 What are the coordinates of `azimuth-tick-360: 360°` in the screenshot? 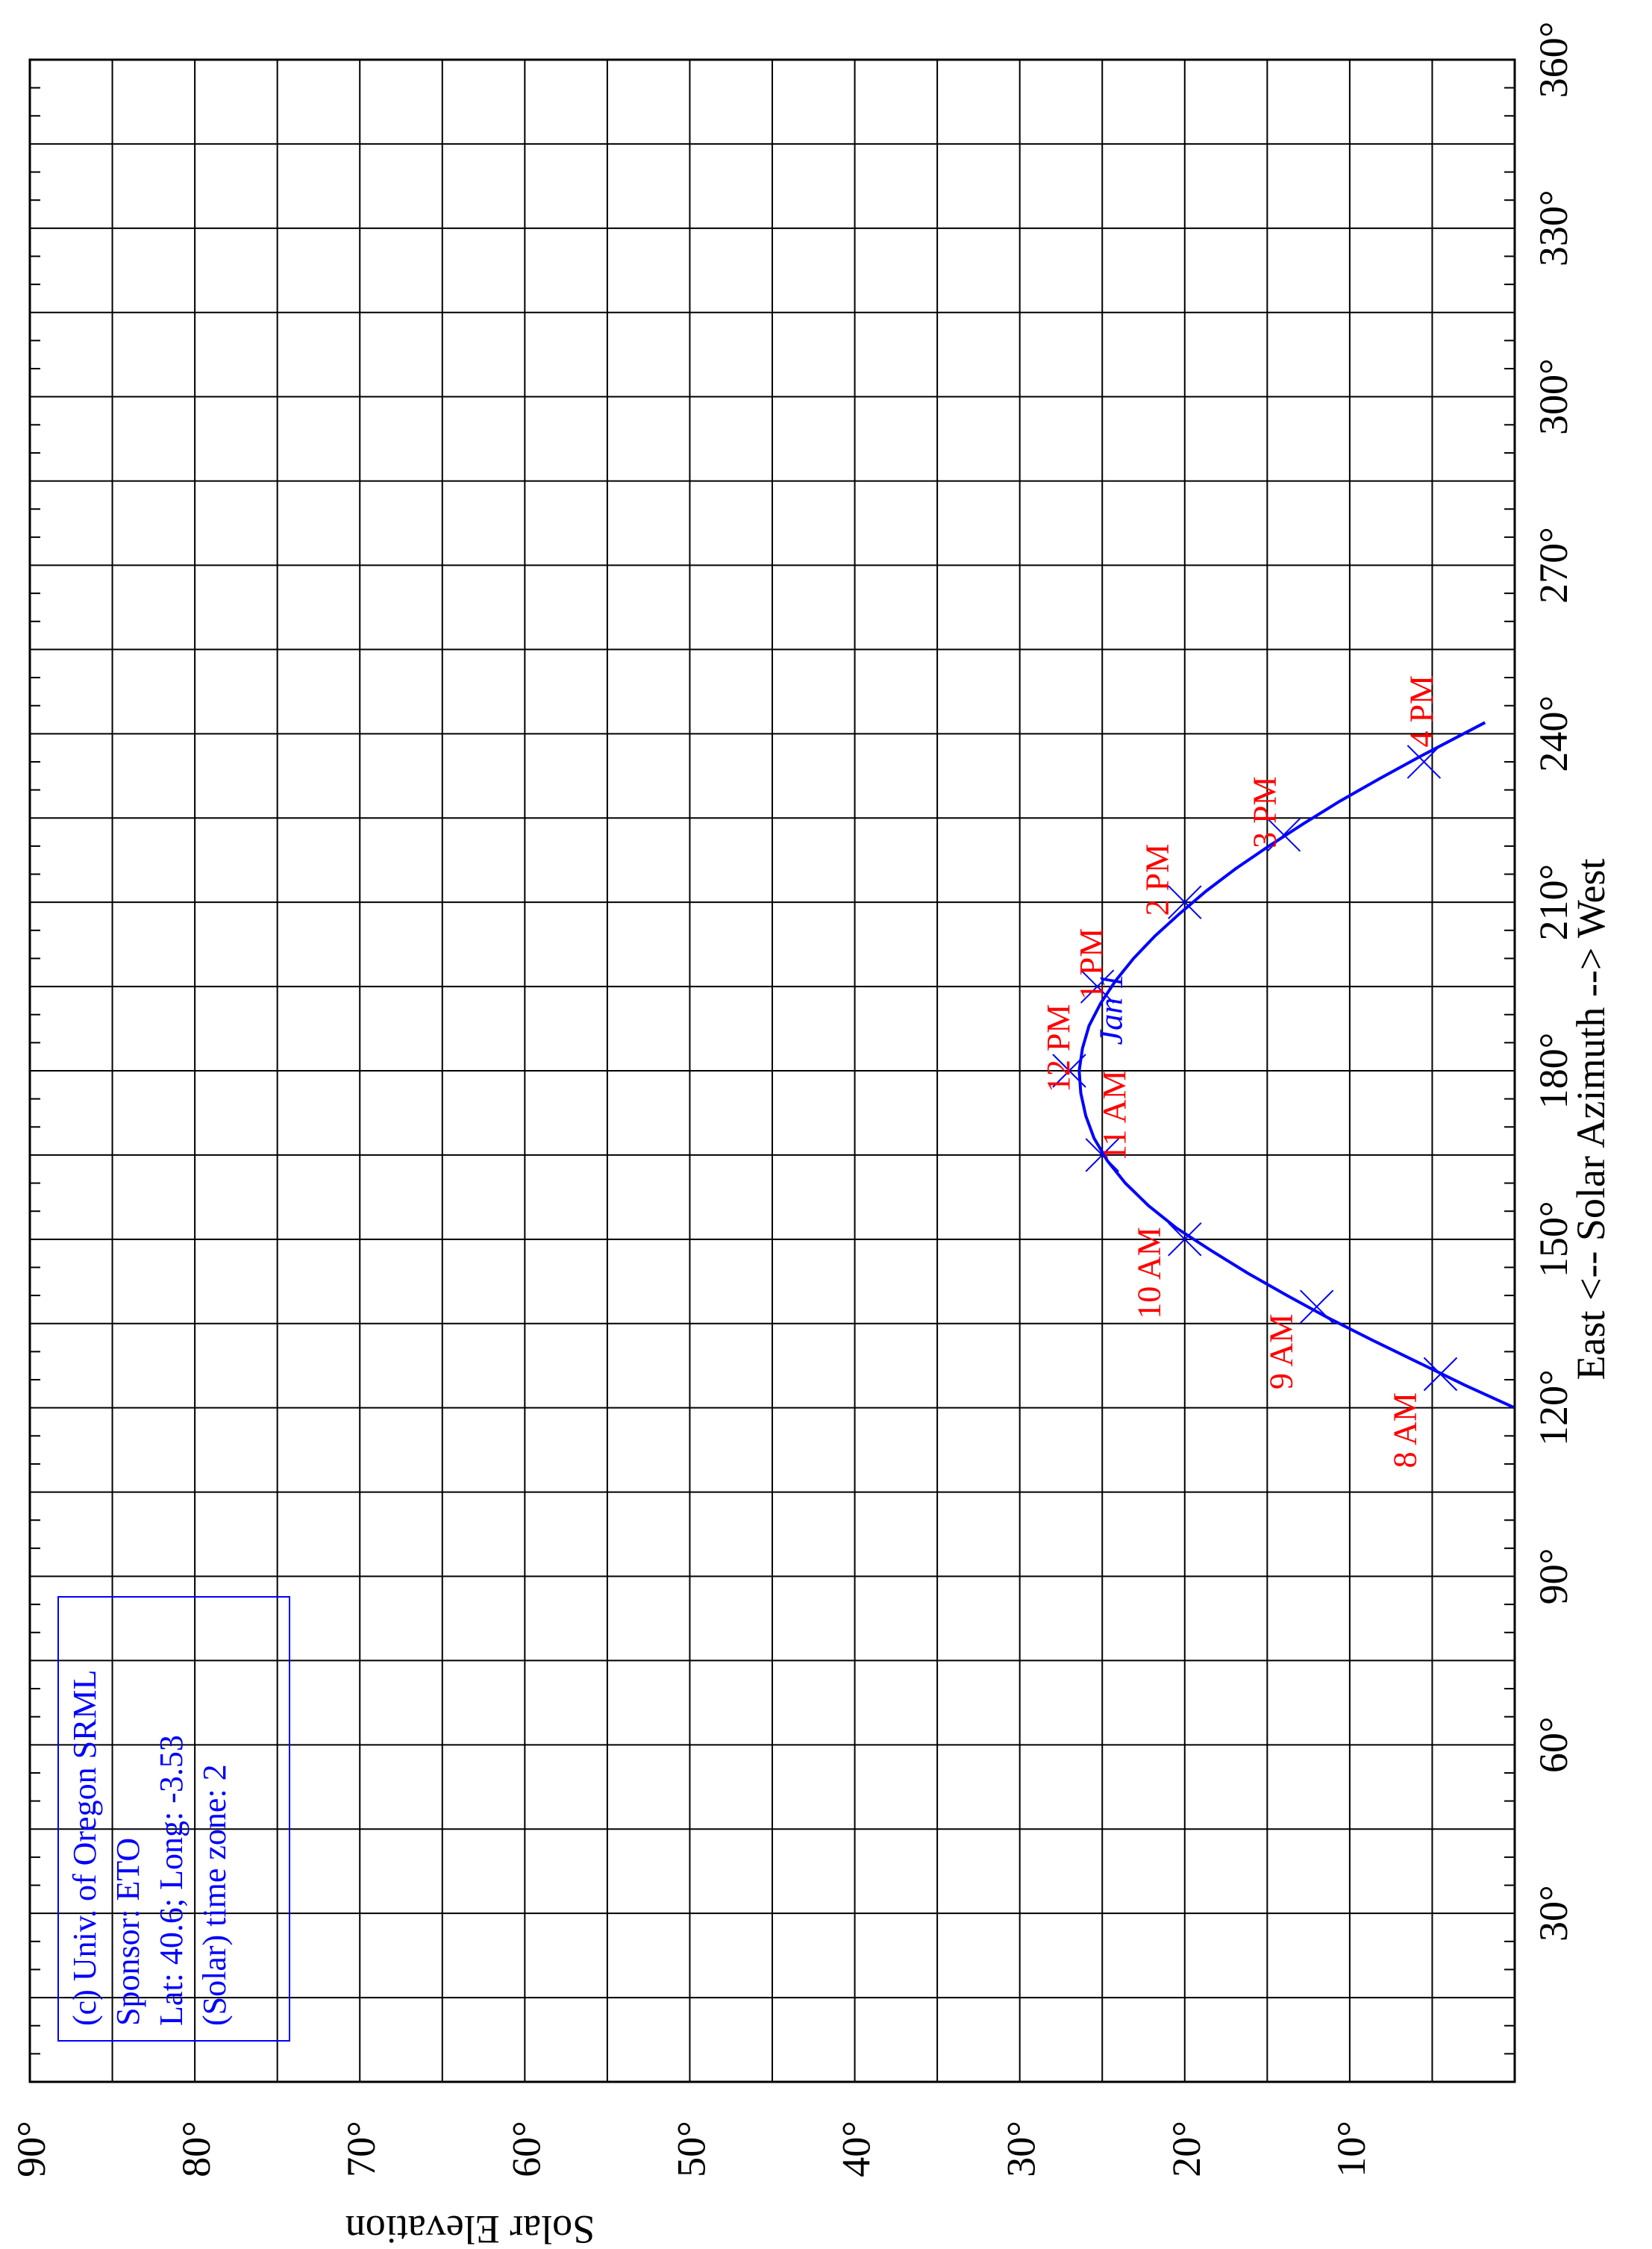 It's located at (1553, 60).